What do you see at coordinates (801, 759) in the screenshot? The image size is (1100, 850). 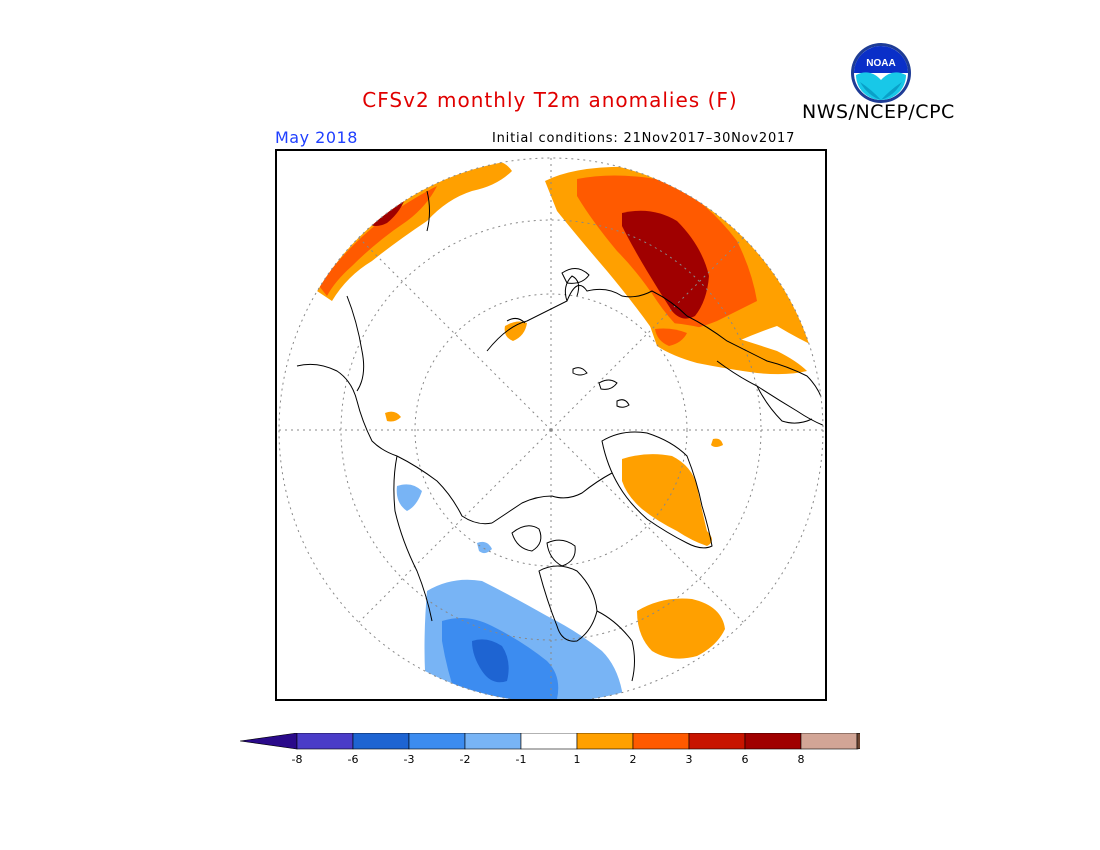 I see `colorbar-tick-label: 8` at bounding box center [801, 759].